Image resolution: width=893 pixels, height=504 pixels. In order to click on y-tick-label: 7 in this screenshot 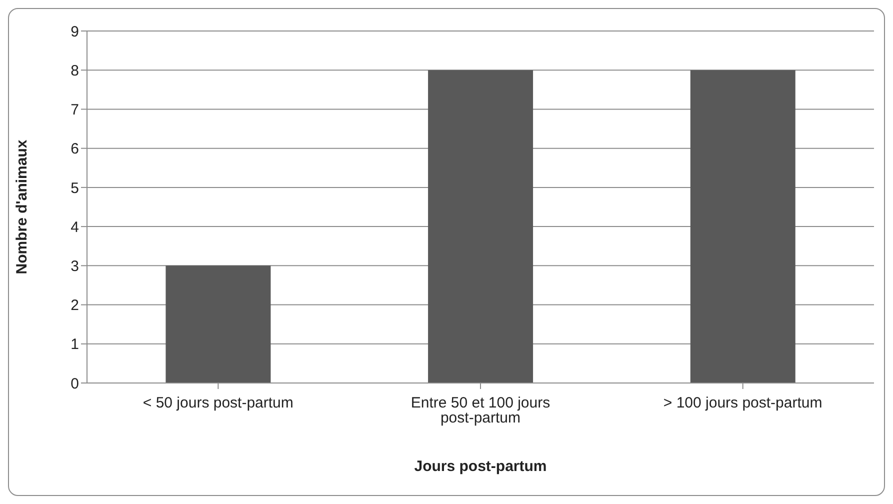, I will do `click(74, 110)`.